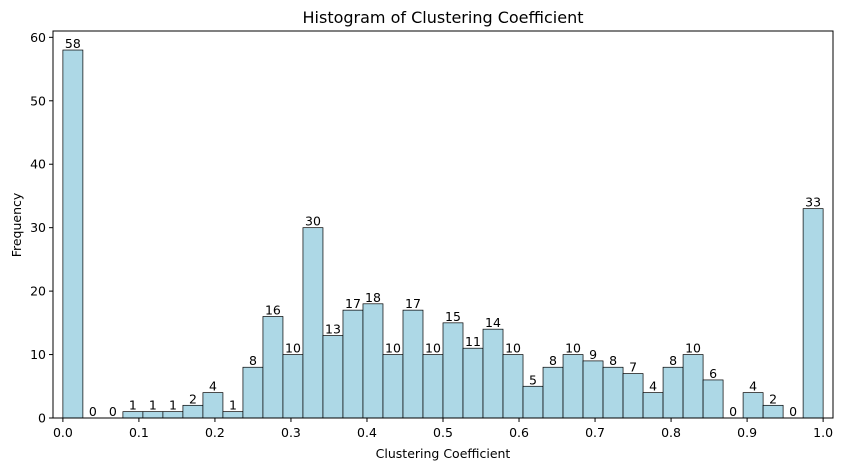 This screenshot has width=845, height=470. Describe the element at coordinates (671, 432) in the screenshot. I see `x-tick-label: 0.8` at that location.